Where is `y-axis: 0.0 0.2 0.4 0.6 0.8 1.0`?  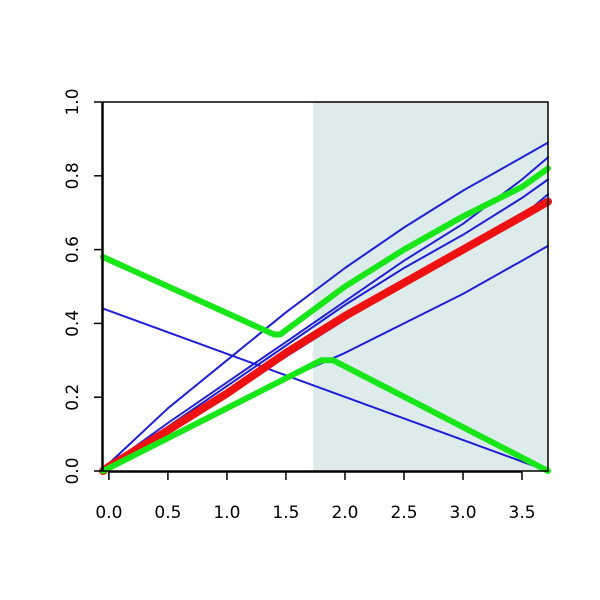
y-axis: 0.0 0.2 0.4 0.6 0.8 1.0 is located at coordinates (83, 286).